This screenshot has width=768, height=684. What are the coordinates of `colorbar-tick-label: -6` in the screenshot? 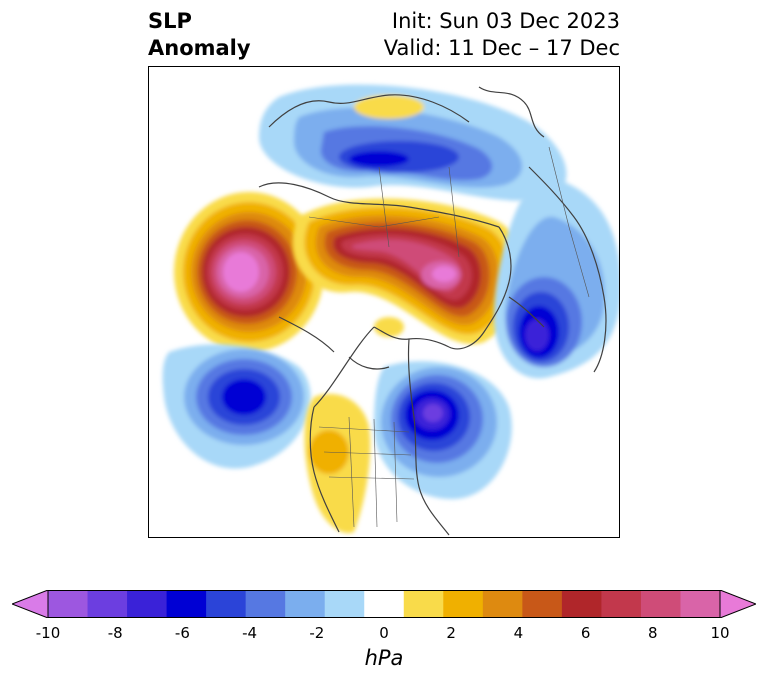 It's located at (182, 633).